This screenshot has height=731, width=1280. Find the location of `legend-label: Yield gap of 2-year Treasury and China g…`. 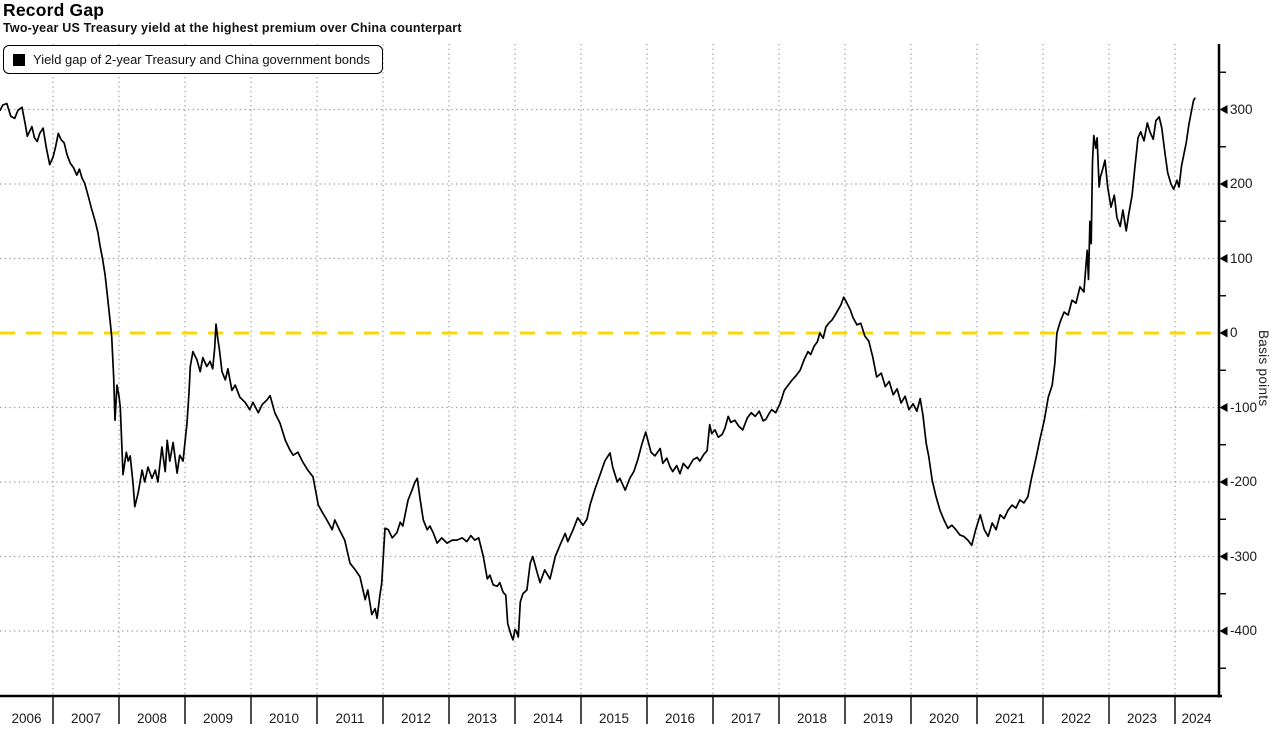

legend-label: Yield gap of 2-year Treasury and China g… is located at coordinates (201, 59).